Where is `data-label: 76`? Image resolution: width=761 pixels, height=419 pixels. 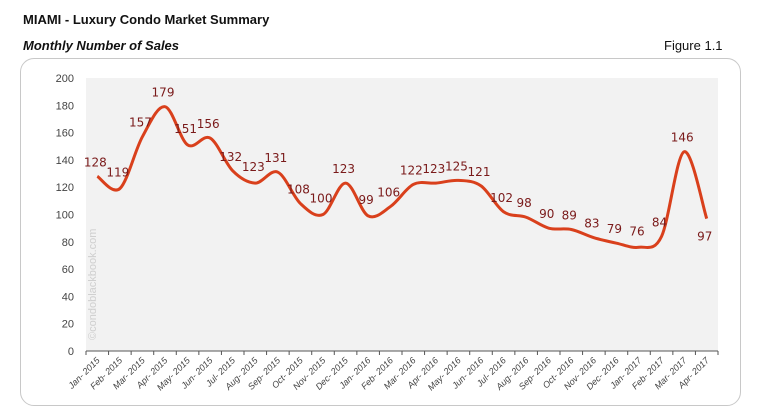
data-label: 76 is located at coordinates (636, 231).